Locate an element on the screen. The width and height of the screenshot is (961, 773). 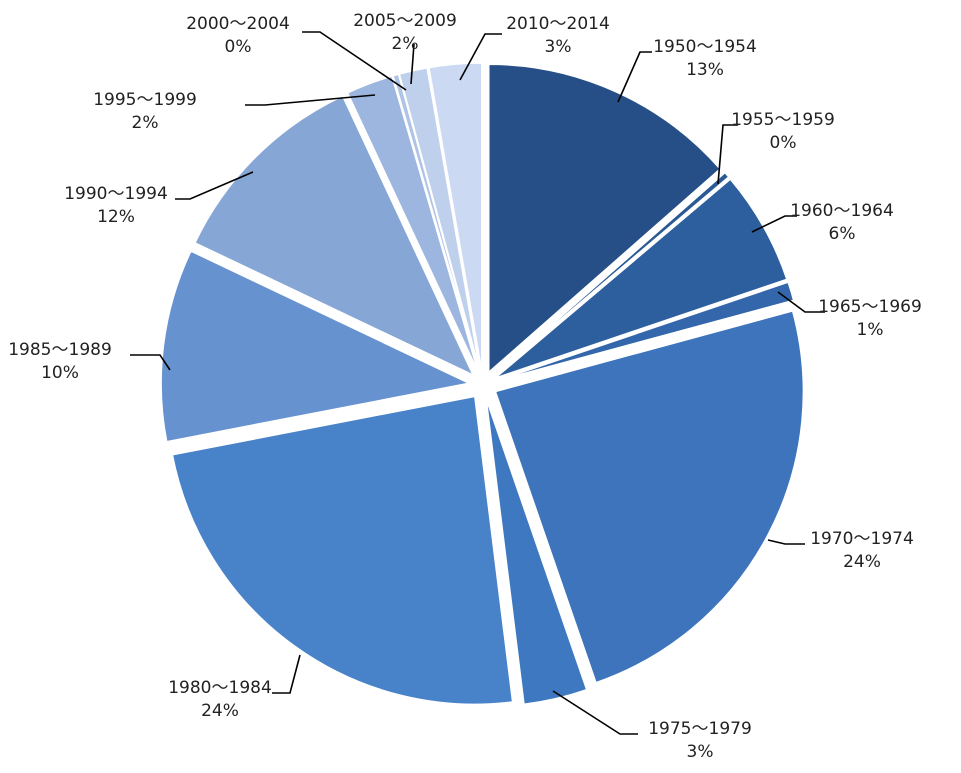
slice-percent-label: 13% is located at coordinates (705, 70).